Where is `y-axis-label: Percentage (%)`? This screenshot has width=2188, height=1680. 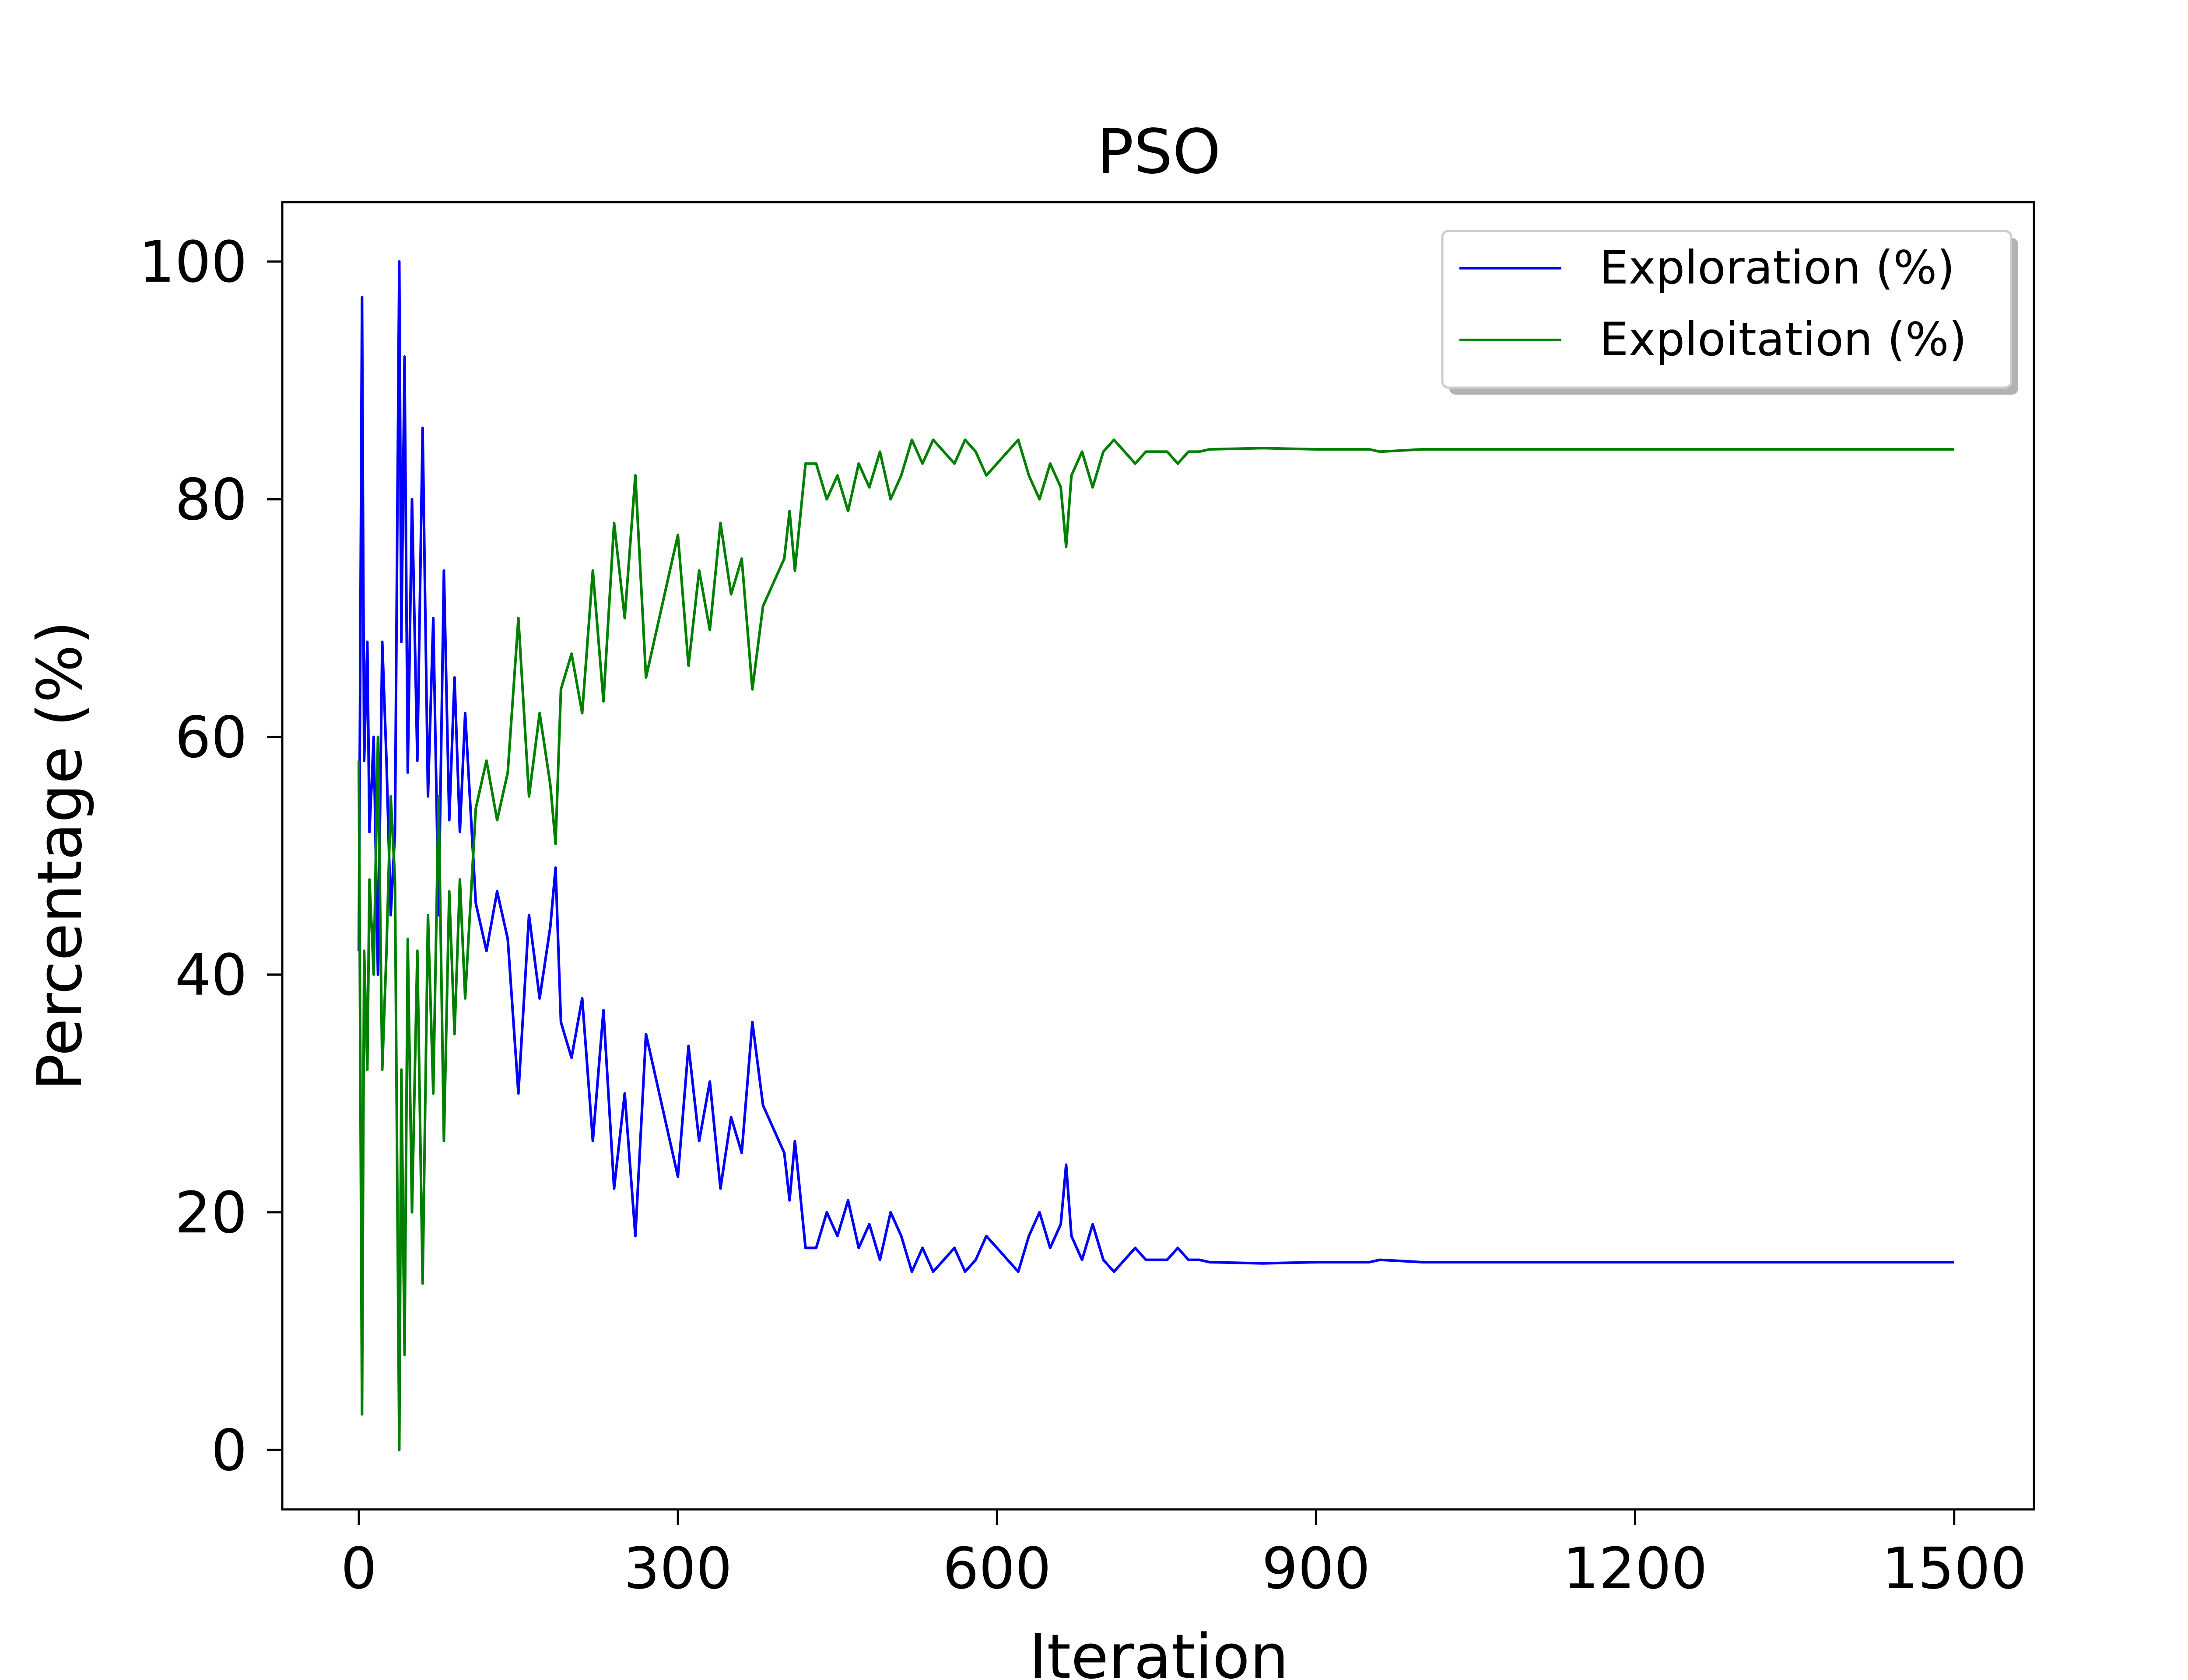
y-axis-label: Percentage (%) is located at coordinates (60, 856).